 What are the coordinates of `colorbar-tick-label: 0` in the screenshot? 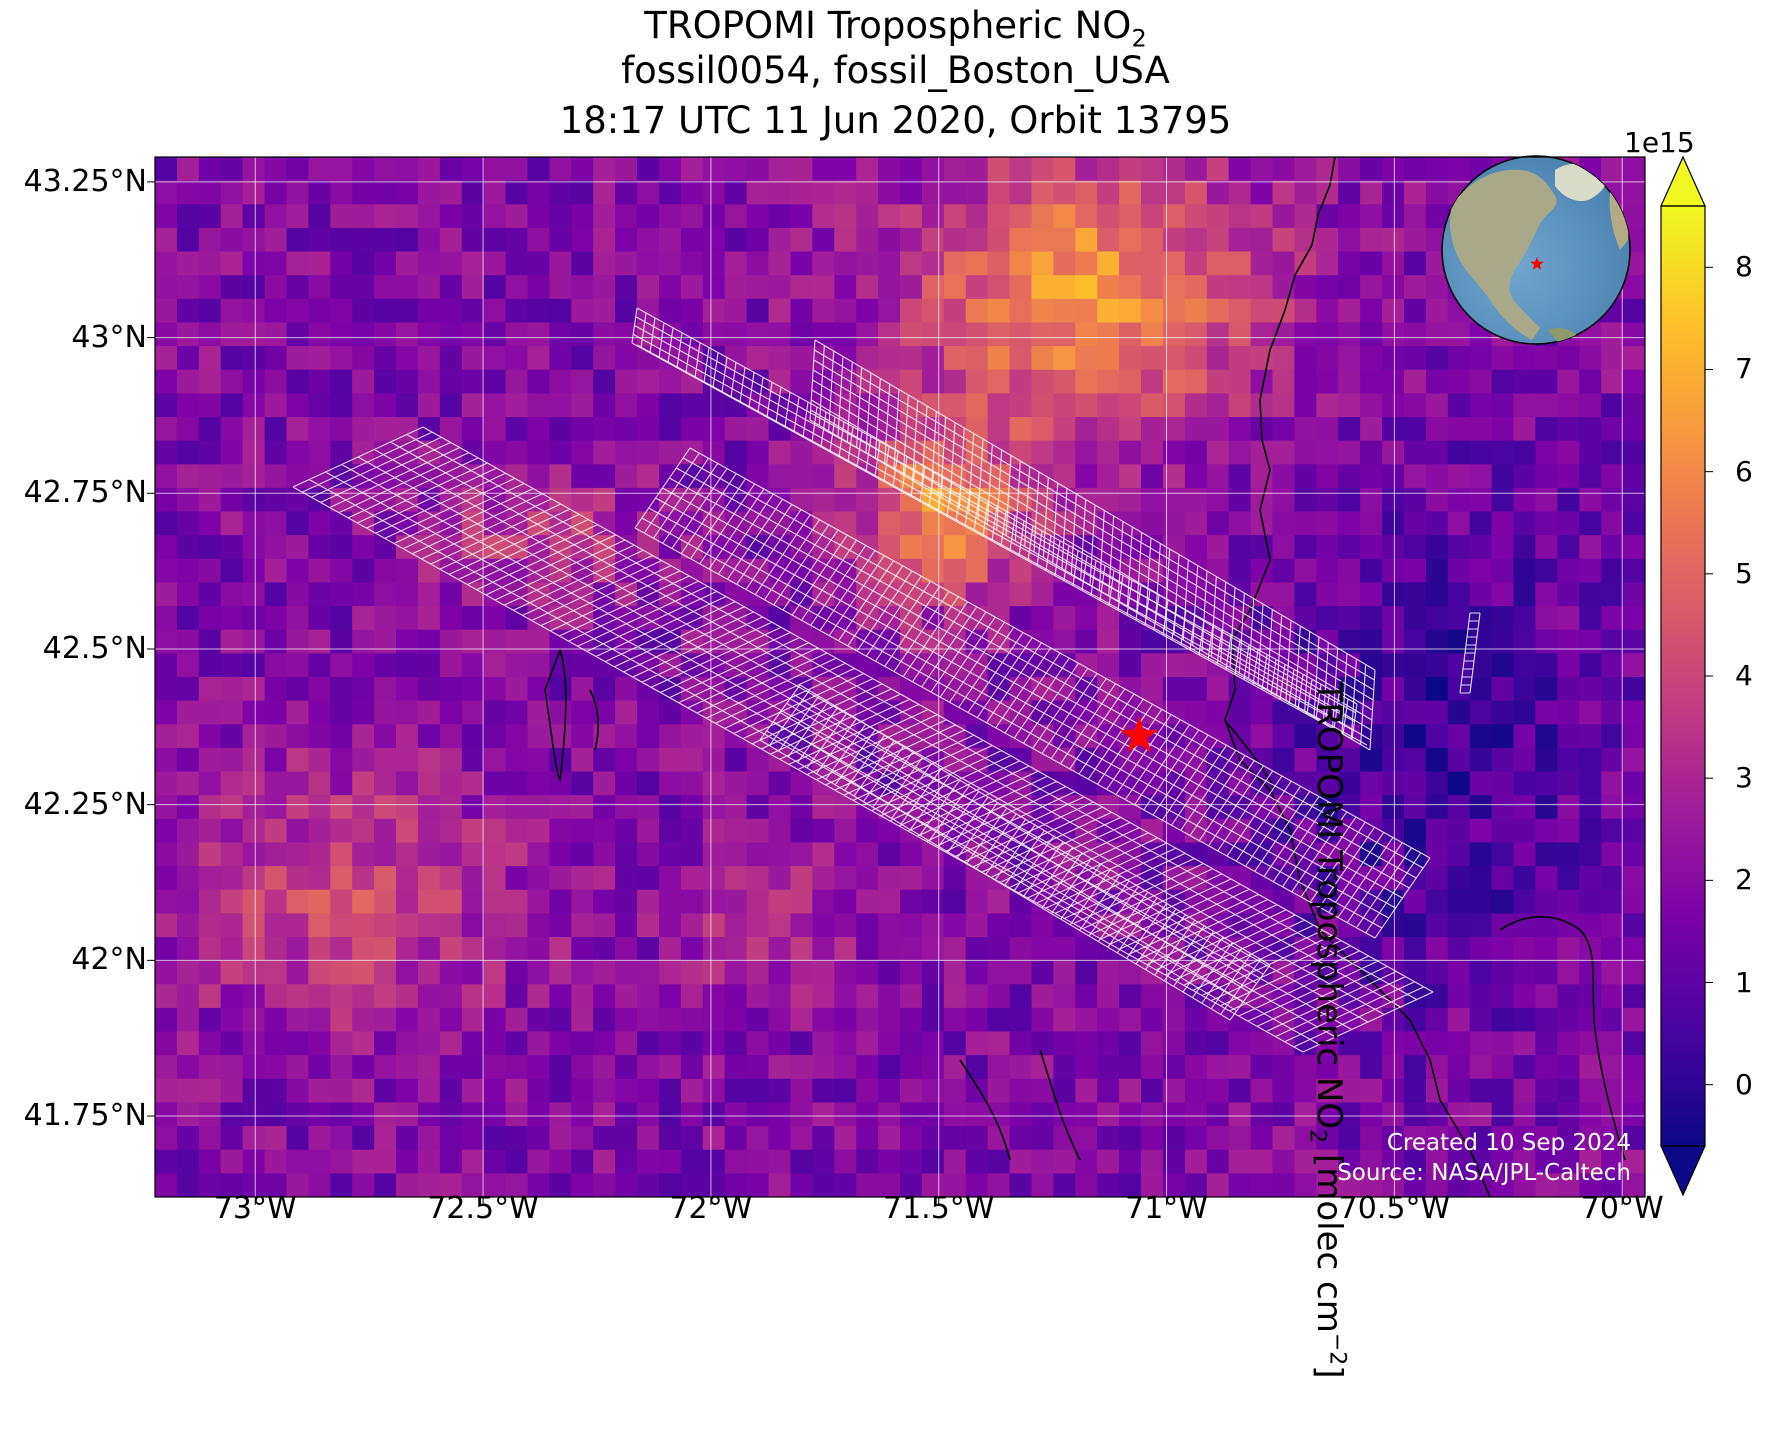 It's located at (1744, 1084).